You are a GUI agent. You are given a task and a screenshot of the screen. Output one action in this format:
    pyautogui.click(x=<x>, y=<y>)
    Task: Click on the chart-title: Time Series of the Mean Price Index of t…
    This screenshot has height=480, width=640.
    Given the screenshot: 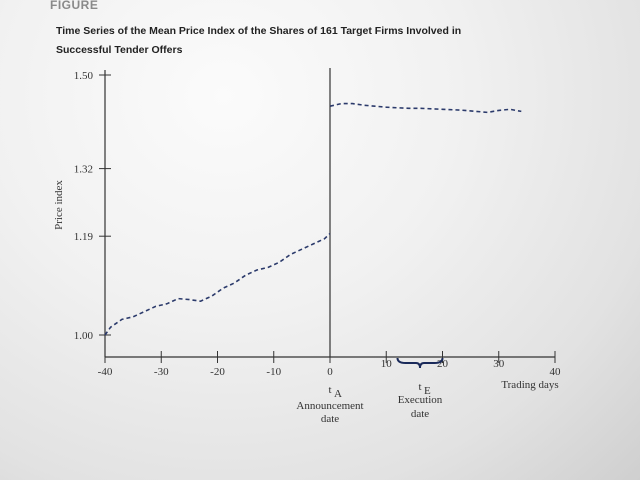 What is the action you would take?
    pyautogui.click(x=336, y=41)
    